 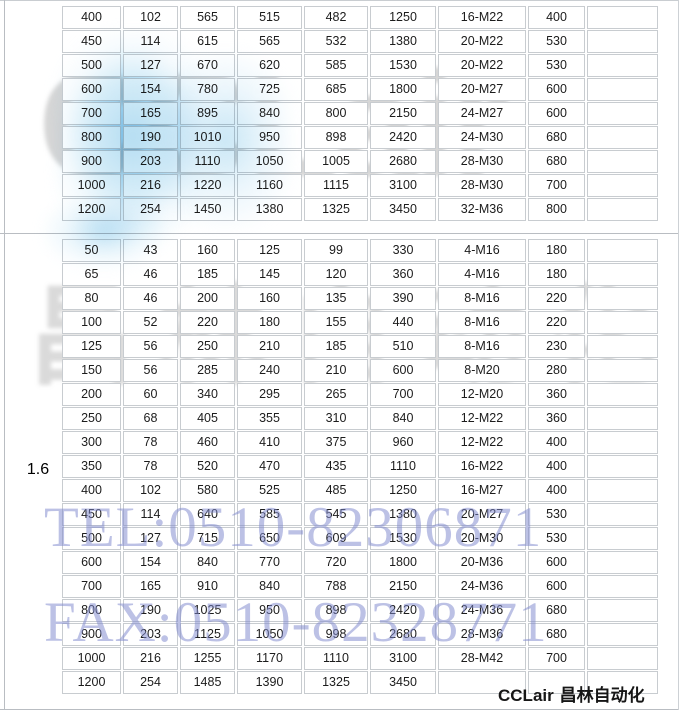 I want to click on table-row: 80 46 200 160 135 390 8-M16 220, so click(x=360, y=298).